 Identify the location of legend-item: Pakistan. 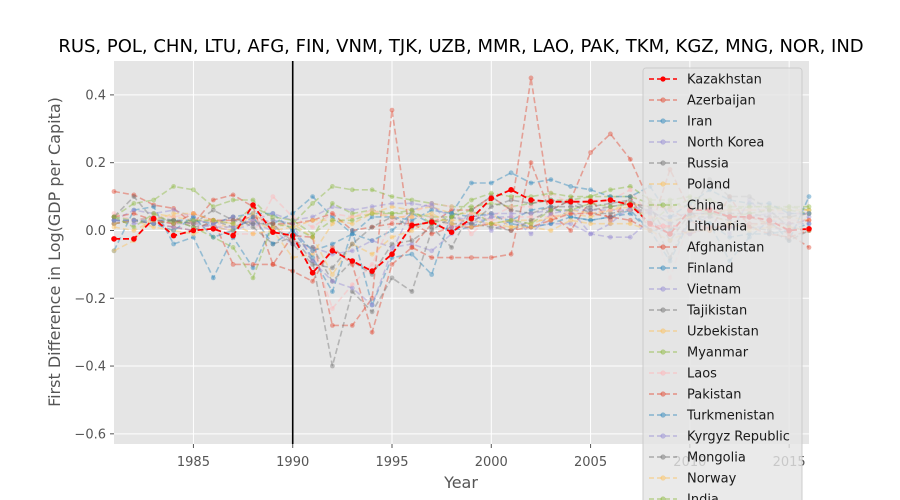
(695, 395).